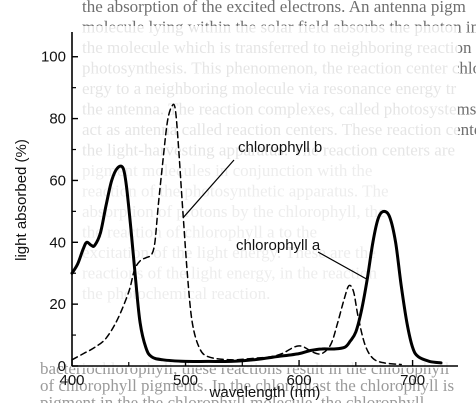  What do you see at coordinates (57, 242) in the screenshot?
I see `y-tick-label: 40` at bounding box center [57, 242].